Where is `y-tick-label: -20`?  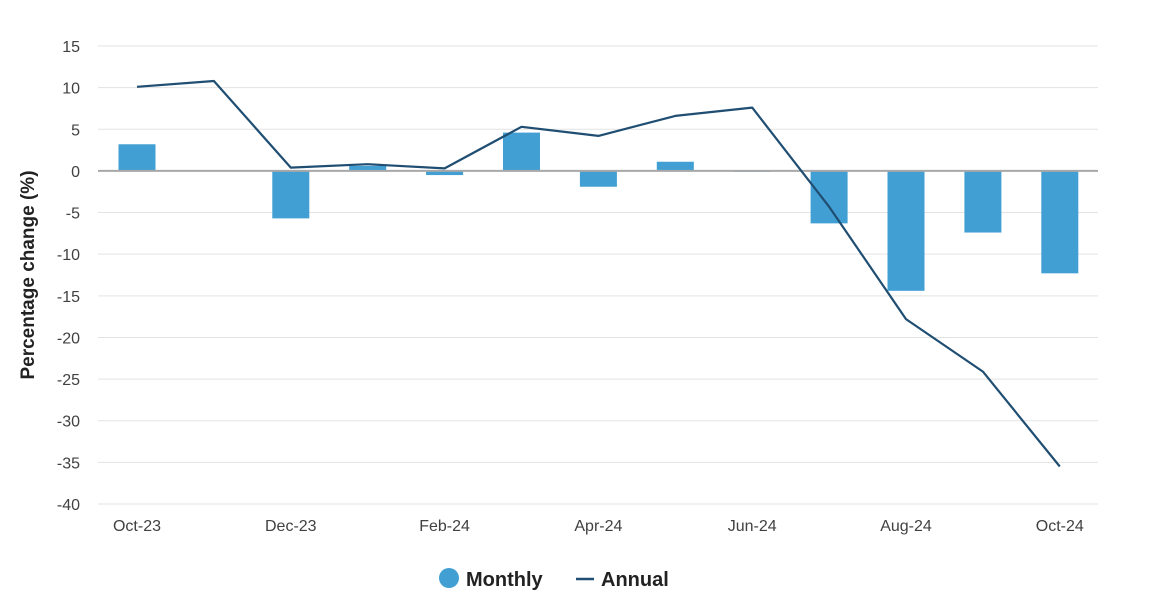 y-tick-label: -20 is located at coordinates (68, 338).